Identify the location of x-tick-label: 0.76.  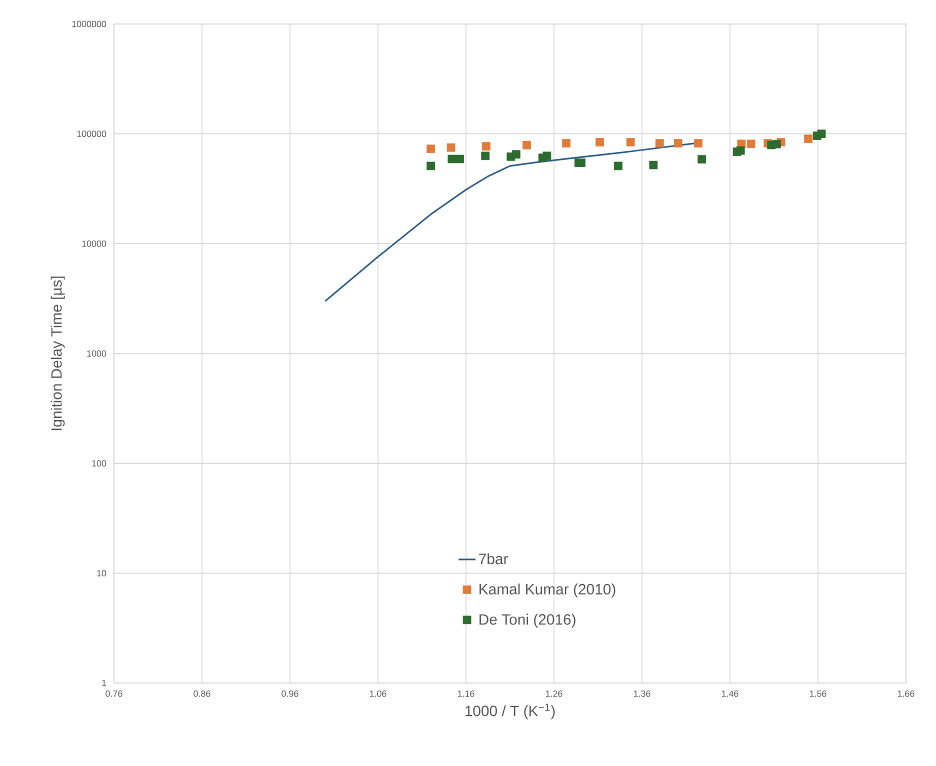
(114, 693).